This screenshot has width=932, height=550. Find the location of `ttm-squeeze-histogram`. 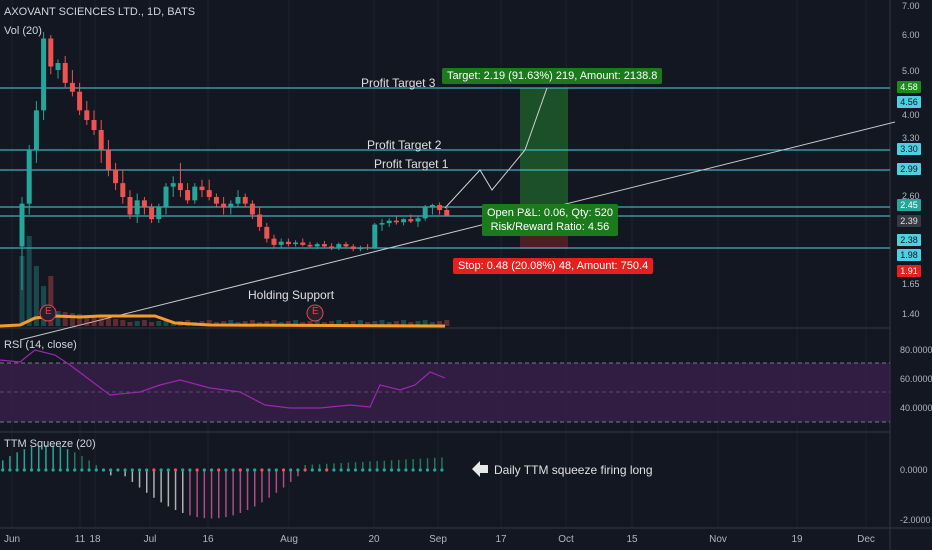

ttm-squeeze-histogram is located at coordinates (222, 482).